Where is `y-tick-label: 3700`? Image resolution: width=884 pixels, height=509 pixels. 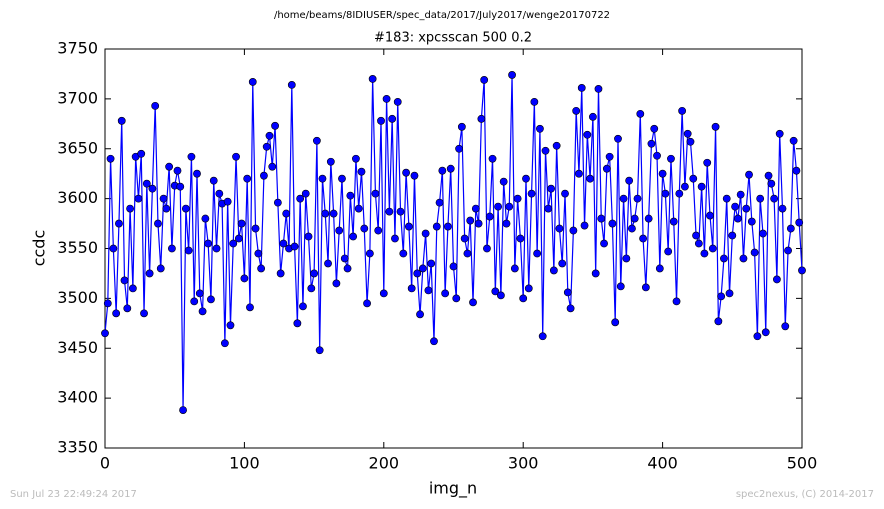
y-tick-label: 3700 is located at coordinates (77, 97).